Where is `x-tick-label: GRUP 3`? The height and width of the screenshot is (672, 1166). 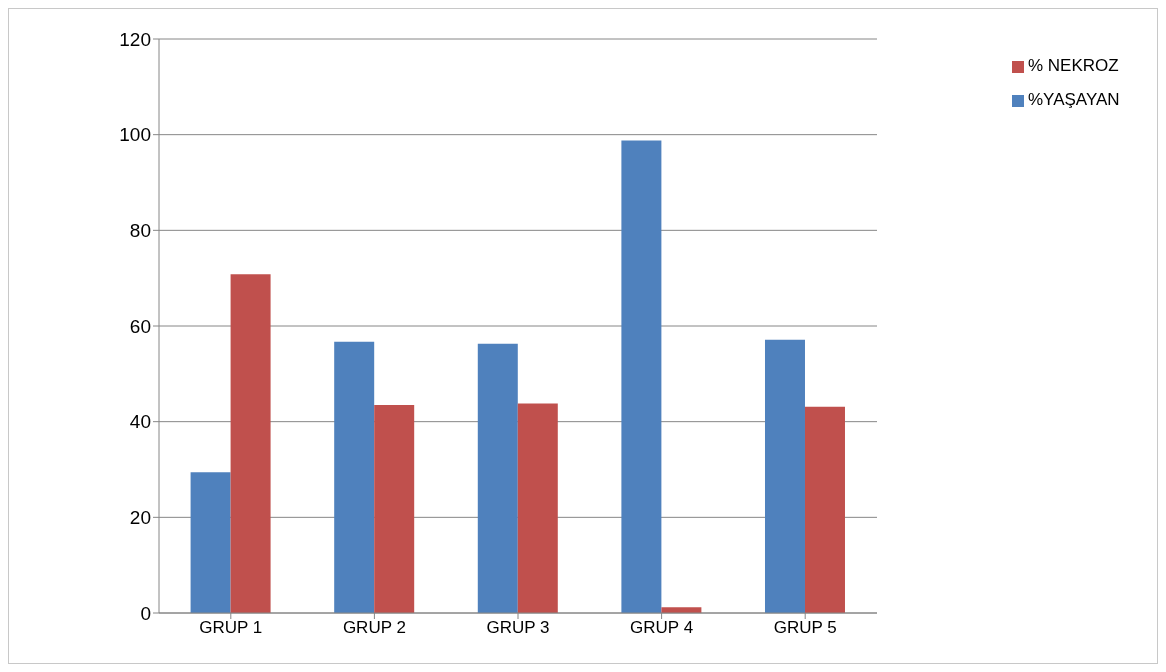
x-tick-label: GRUP 3 is located at coordinates (518, 628).